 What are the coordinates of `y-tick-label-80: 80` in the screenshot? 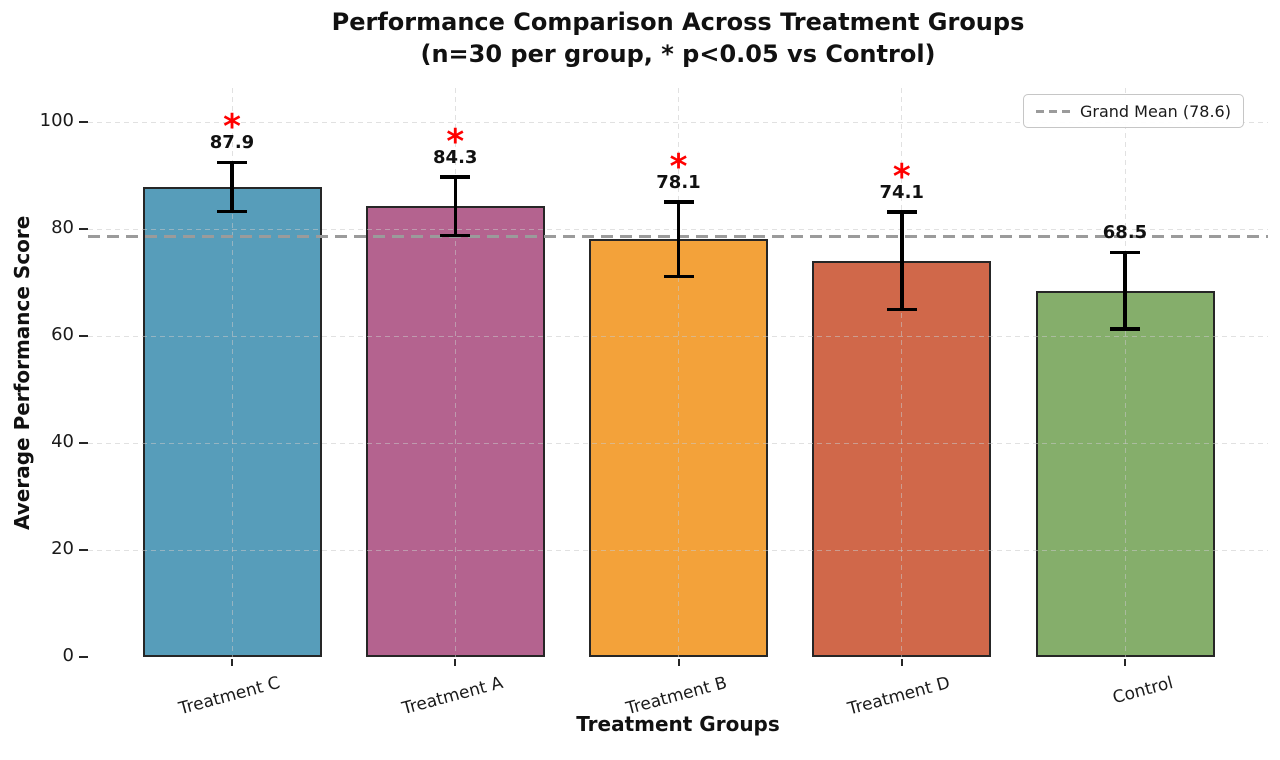 It's located at (62, 228).